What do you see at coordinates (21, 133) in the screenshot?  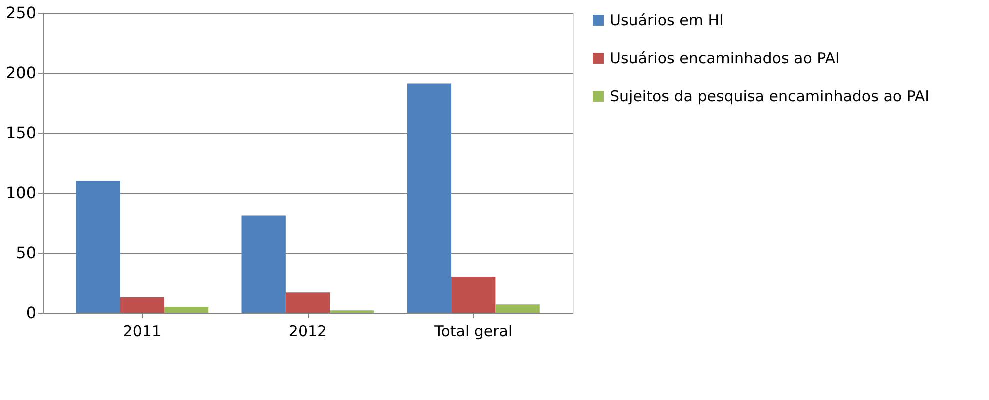 I see `y-tick-label: 150` at bounding box center [21, 133].